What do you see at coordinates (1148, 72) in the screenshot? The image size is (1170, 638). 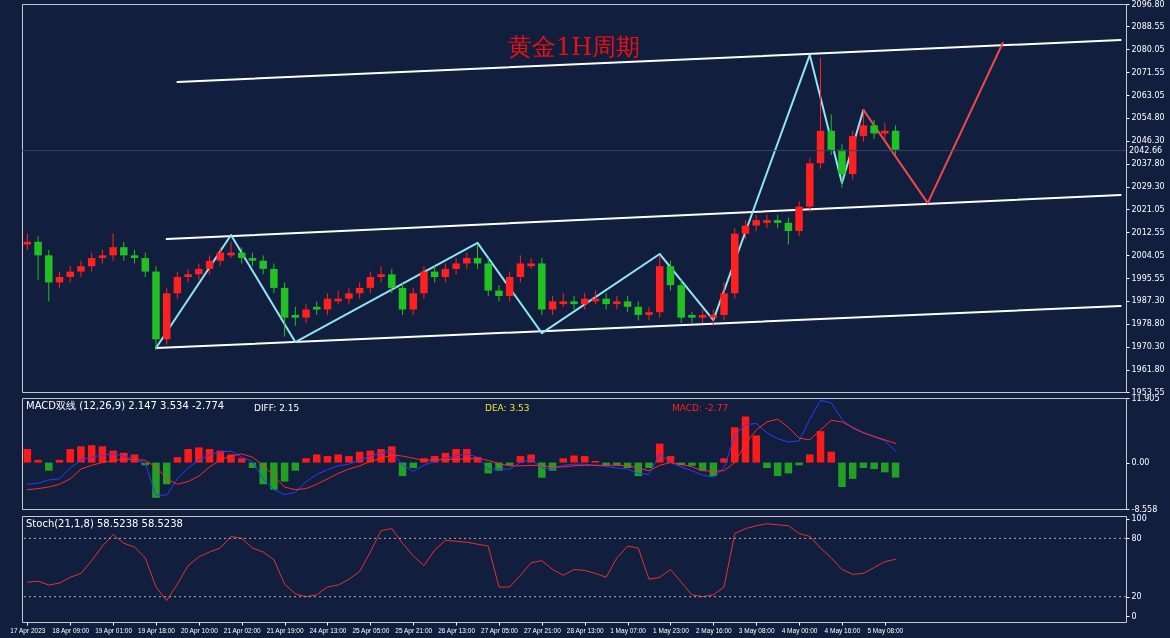 I see `y-tick-label: 2071.55` at bounding box center [1148, 72].